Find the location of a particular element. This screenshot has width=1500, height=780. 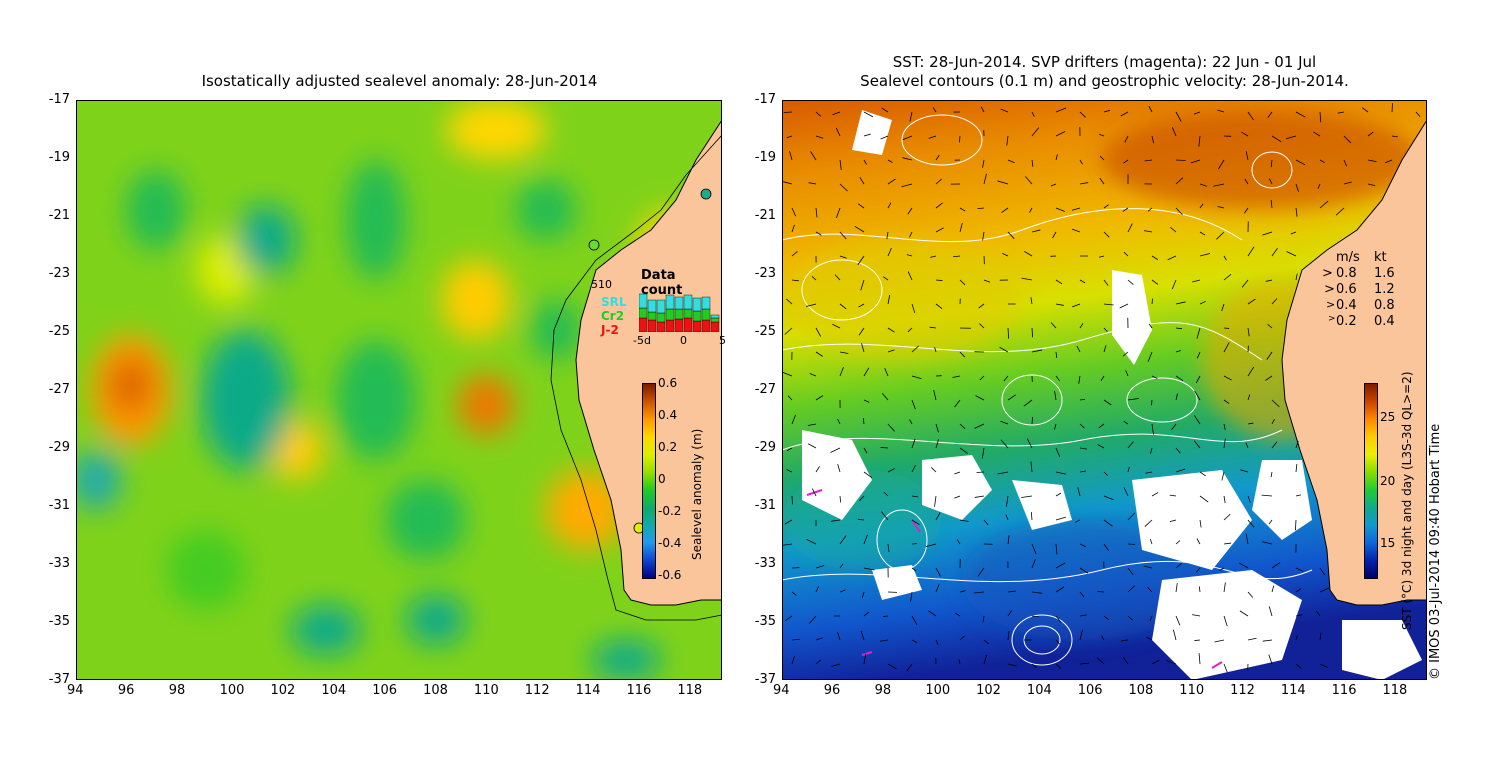

longitude-tick-label: 108 is located at coordinates (435, 690).